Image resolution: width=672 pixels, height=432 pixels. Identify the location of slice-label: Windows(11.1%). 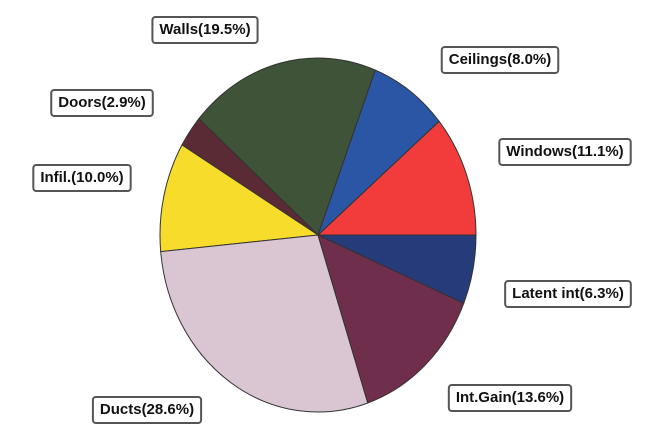
(564, 151).